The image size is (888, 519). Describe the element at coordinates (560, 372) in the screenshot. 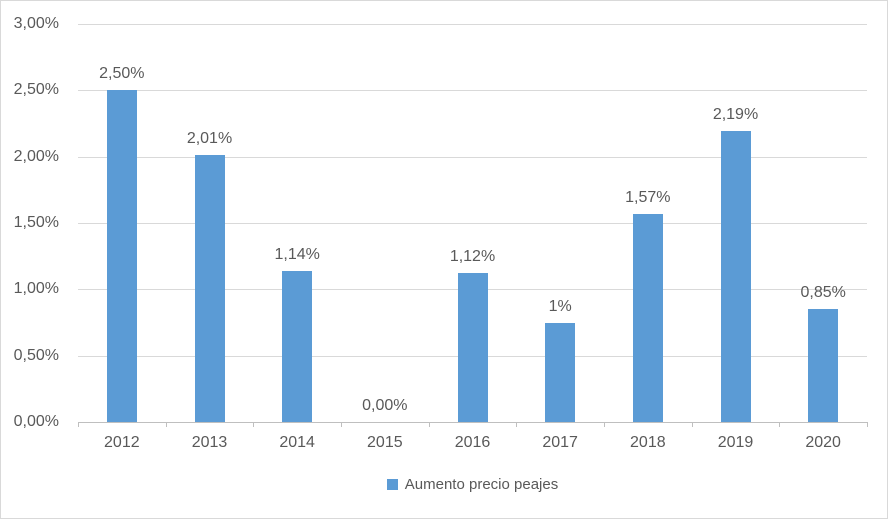

I see `bar-2017` at that location.